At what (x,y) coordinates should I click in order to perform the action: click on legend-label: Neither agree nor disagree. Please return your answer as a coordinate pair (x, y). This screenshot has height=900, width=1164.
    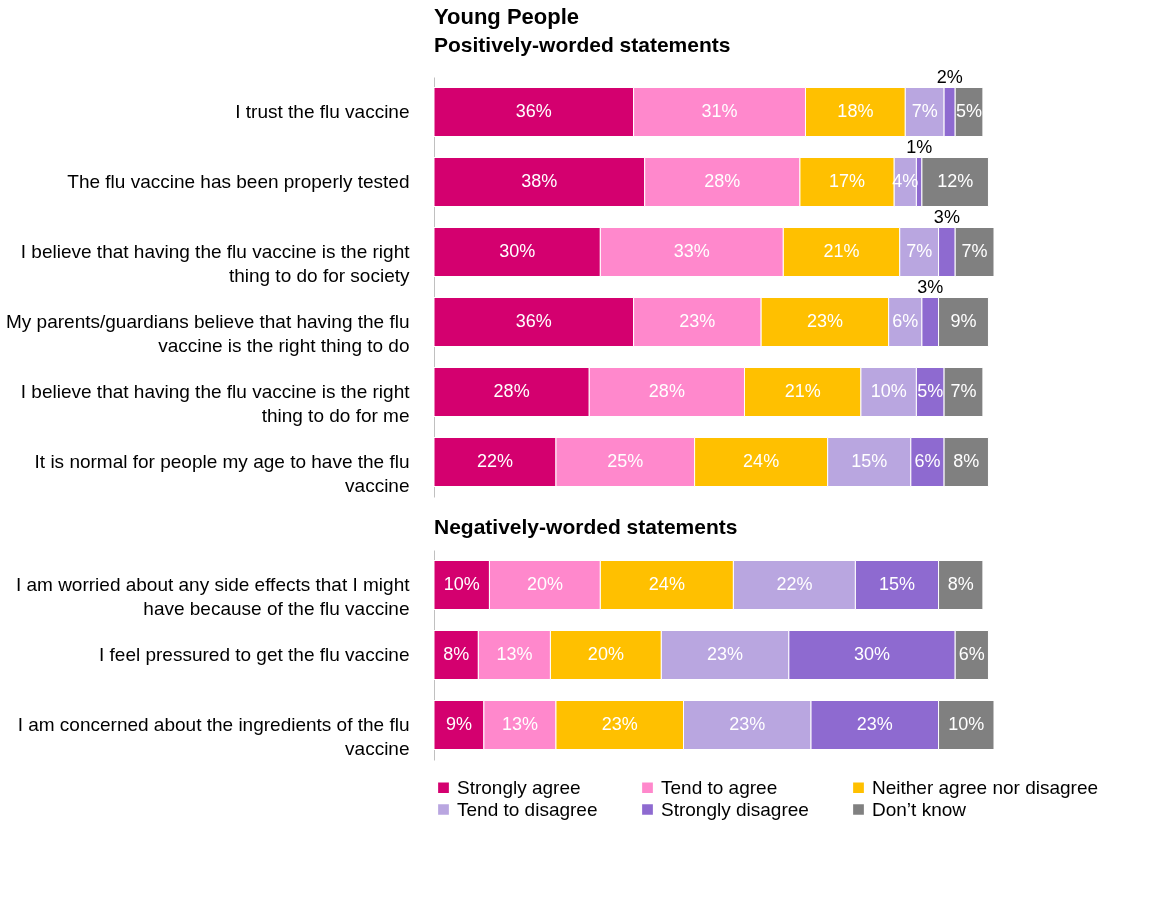
    Looking at the image, I should click on (985, 787).